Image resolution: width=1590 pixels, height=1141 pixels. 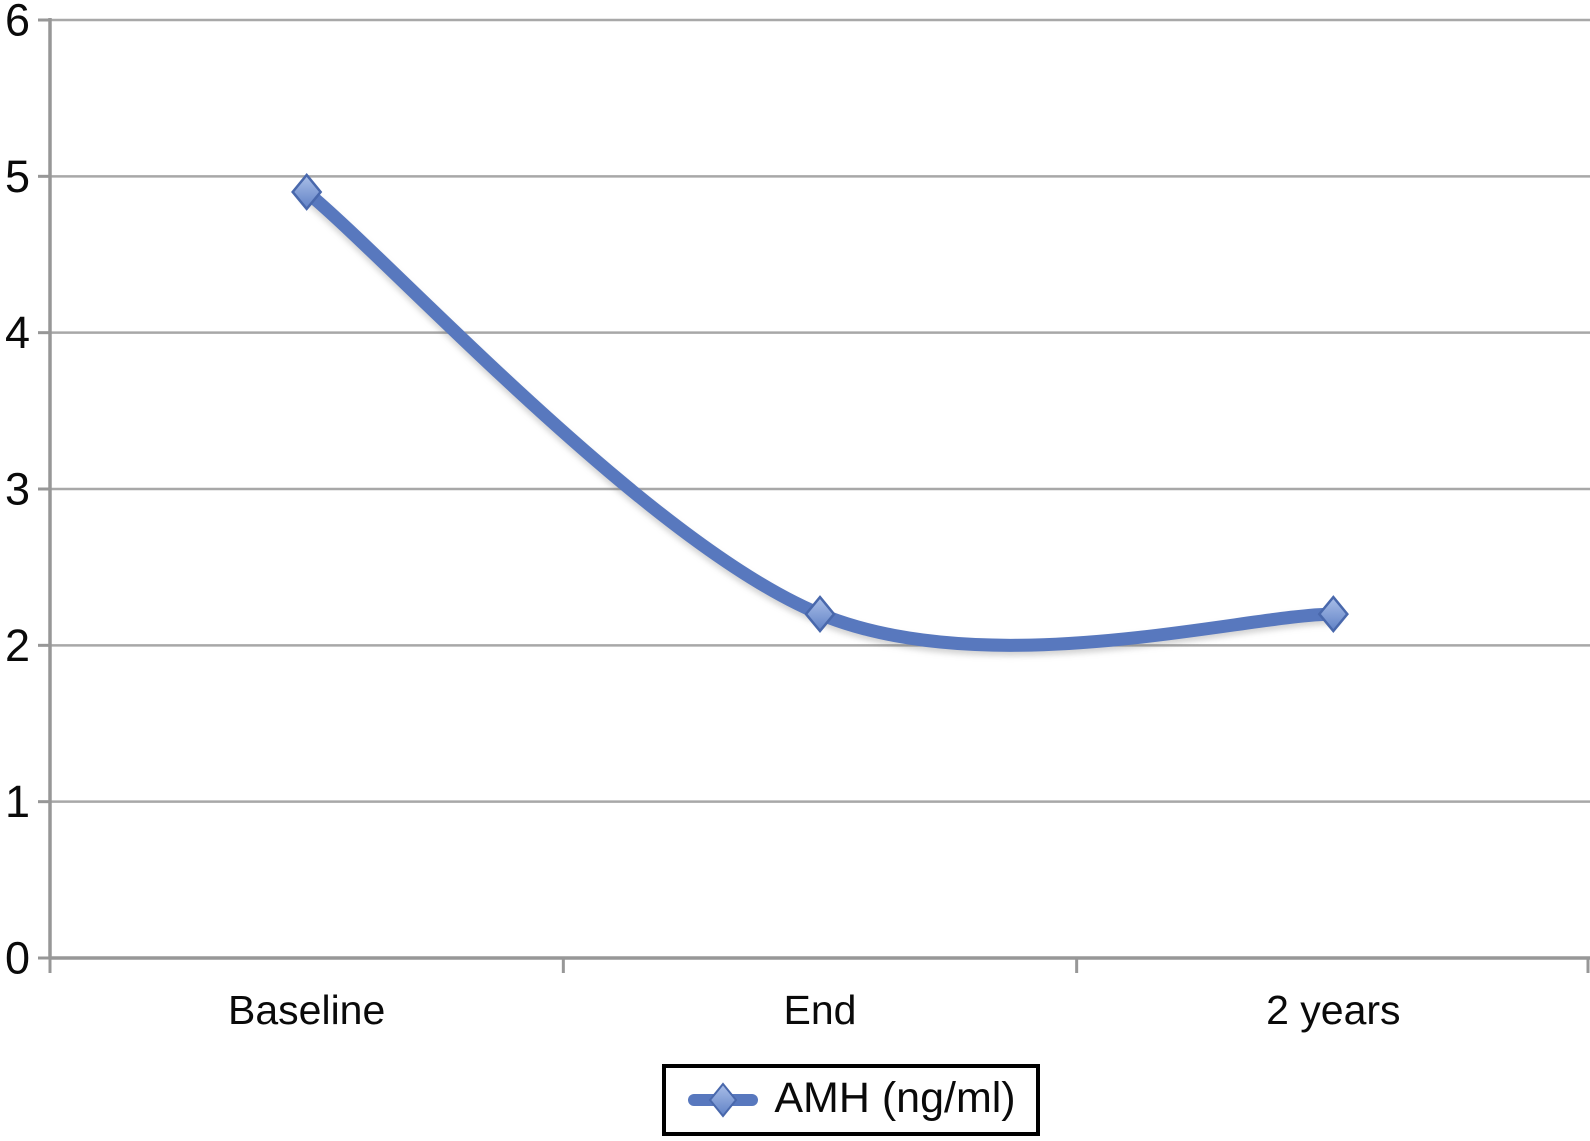 I want to click on legend: AMH (ng/ml), so click(x=851, y=1100).